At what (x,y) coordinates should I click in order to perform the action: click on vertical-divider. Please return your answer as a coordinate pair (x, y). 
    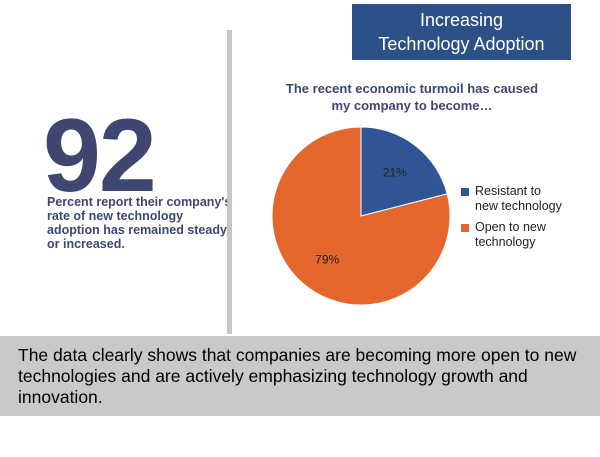
    Looking at the image, I should click on (229, 182).